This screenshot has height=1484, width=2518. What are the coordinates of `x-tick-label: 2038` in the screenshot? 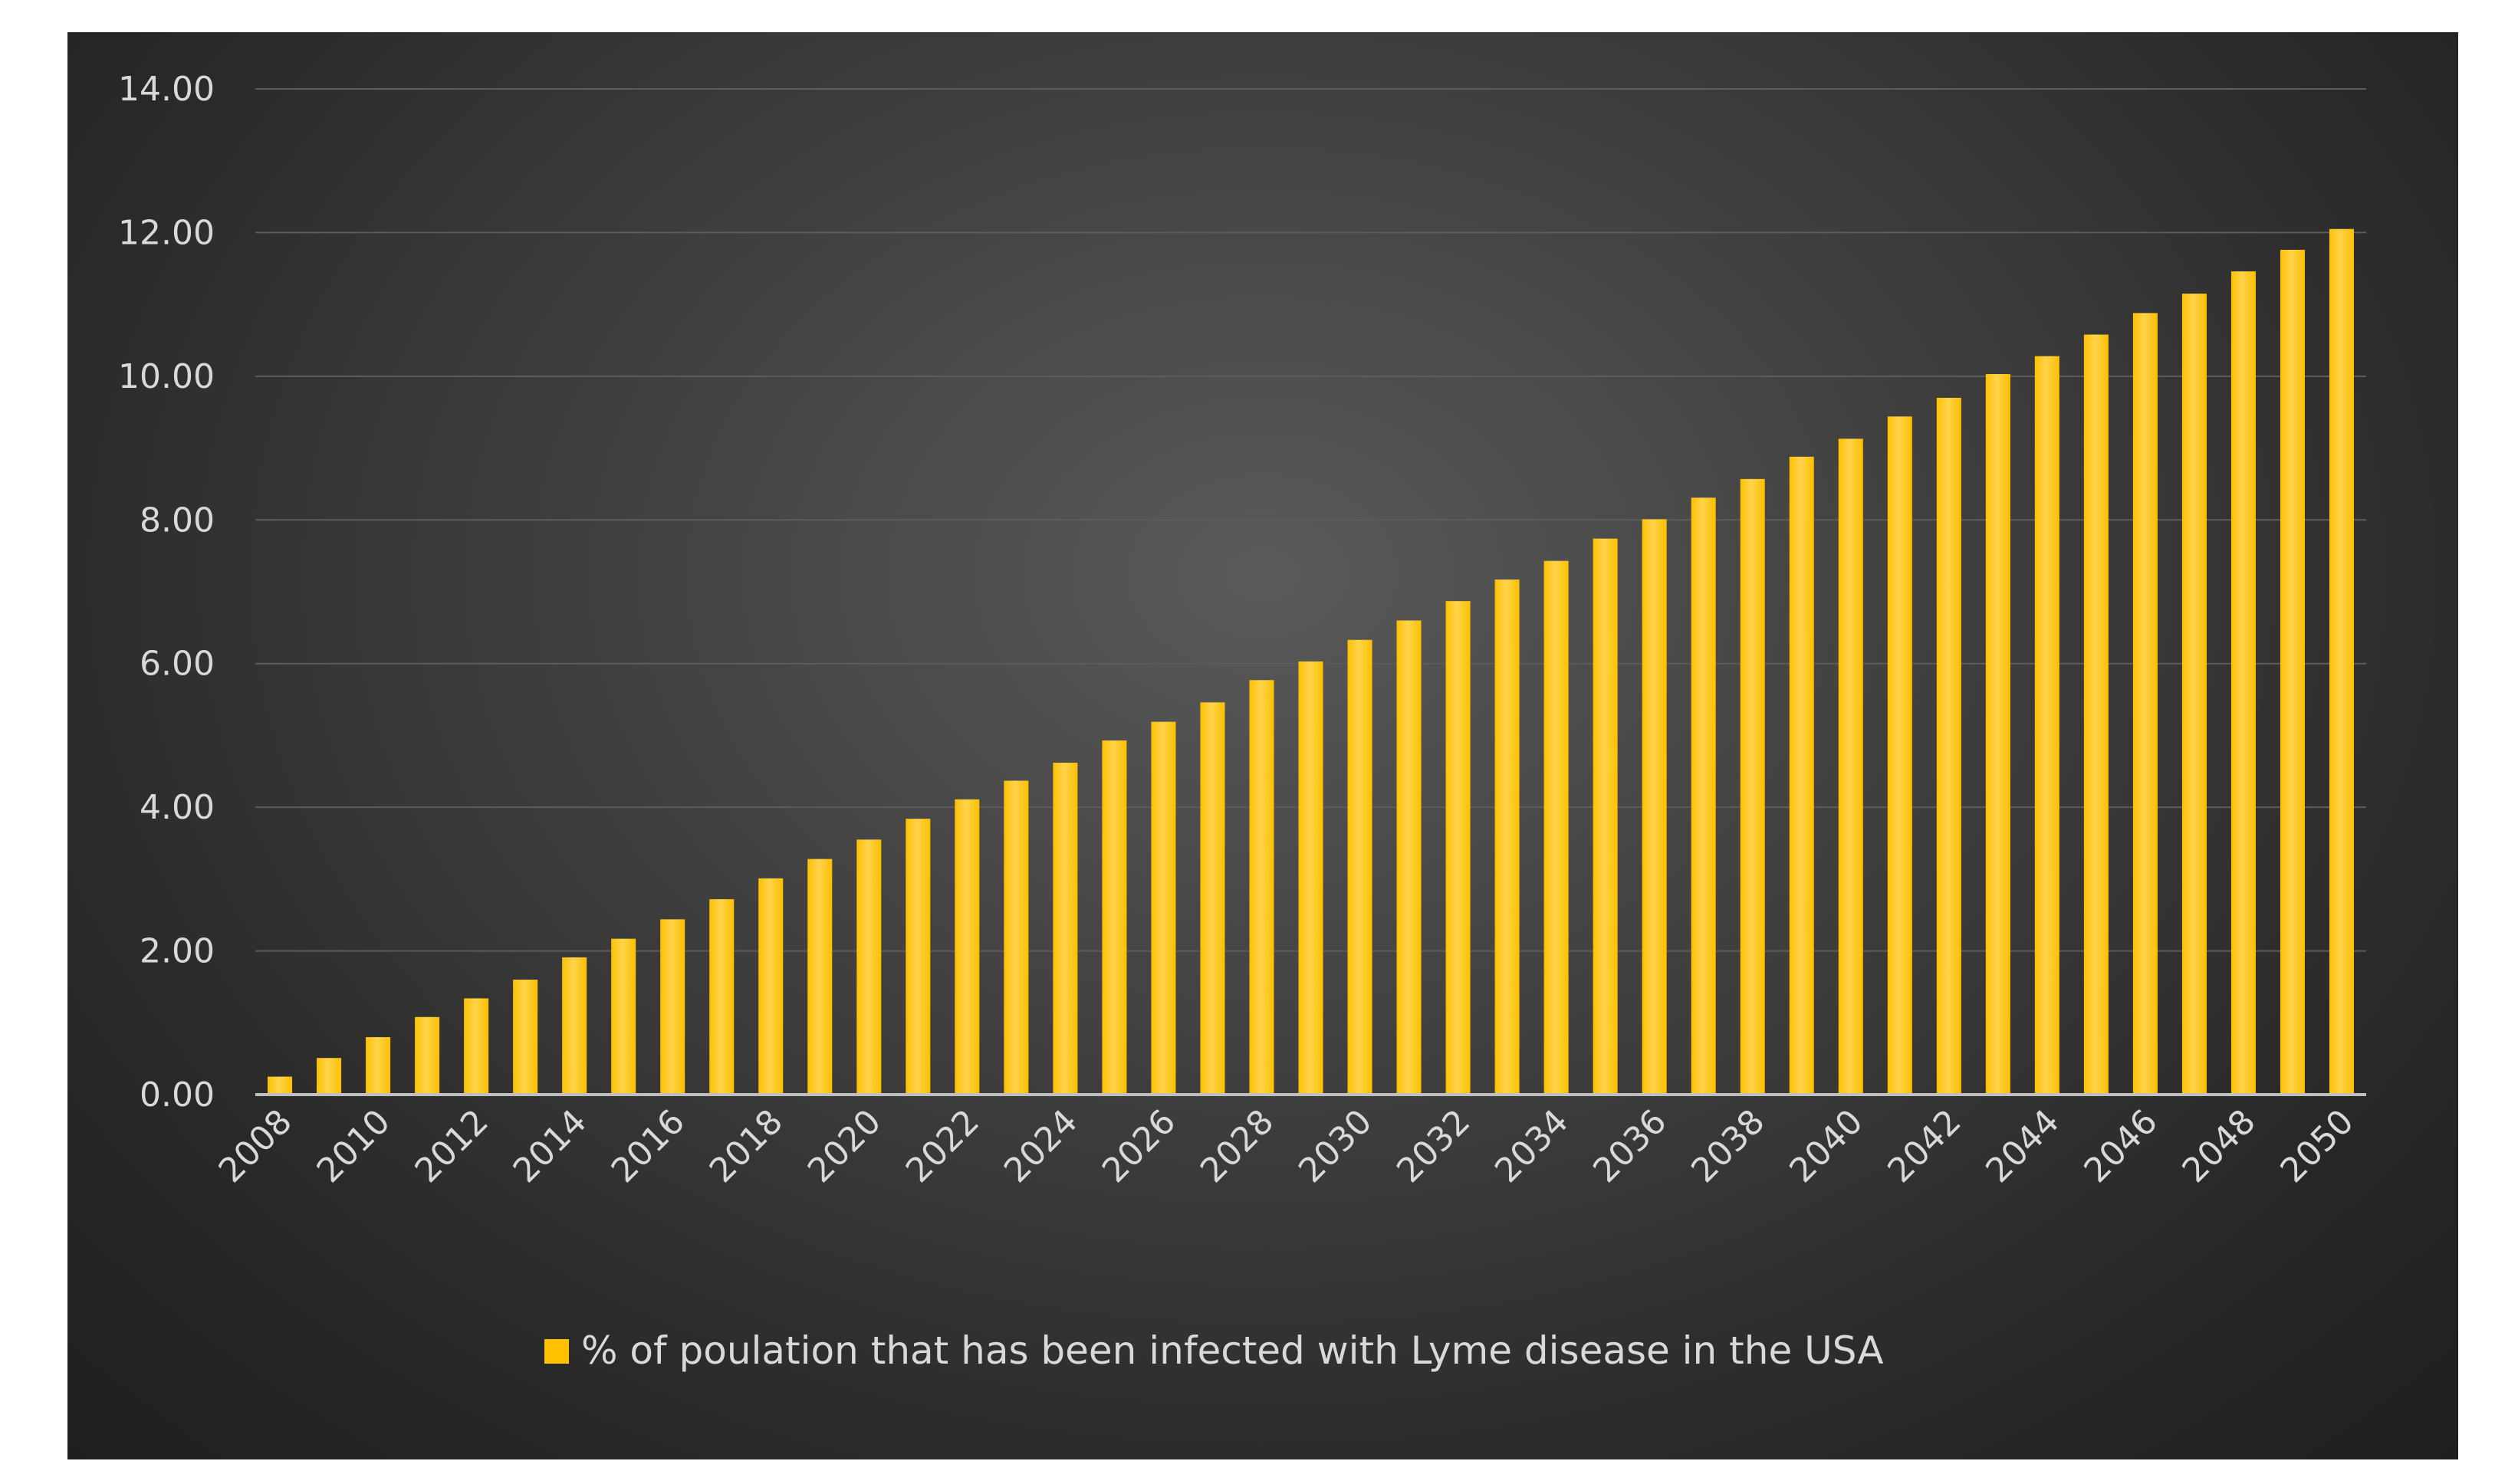 It's located at (1728, 1146).